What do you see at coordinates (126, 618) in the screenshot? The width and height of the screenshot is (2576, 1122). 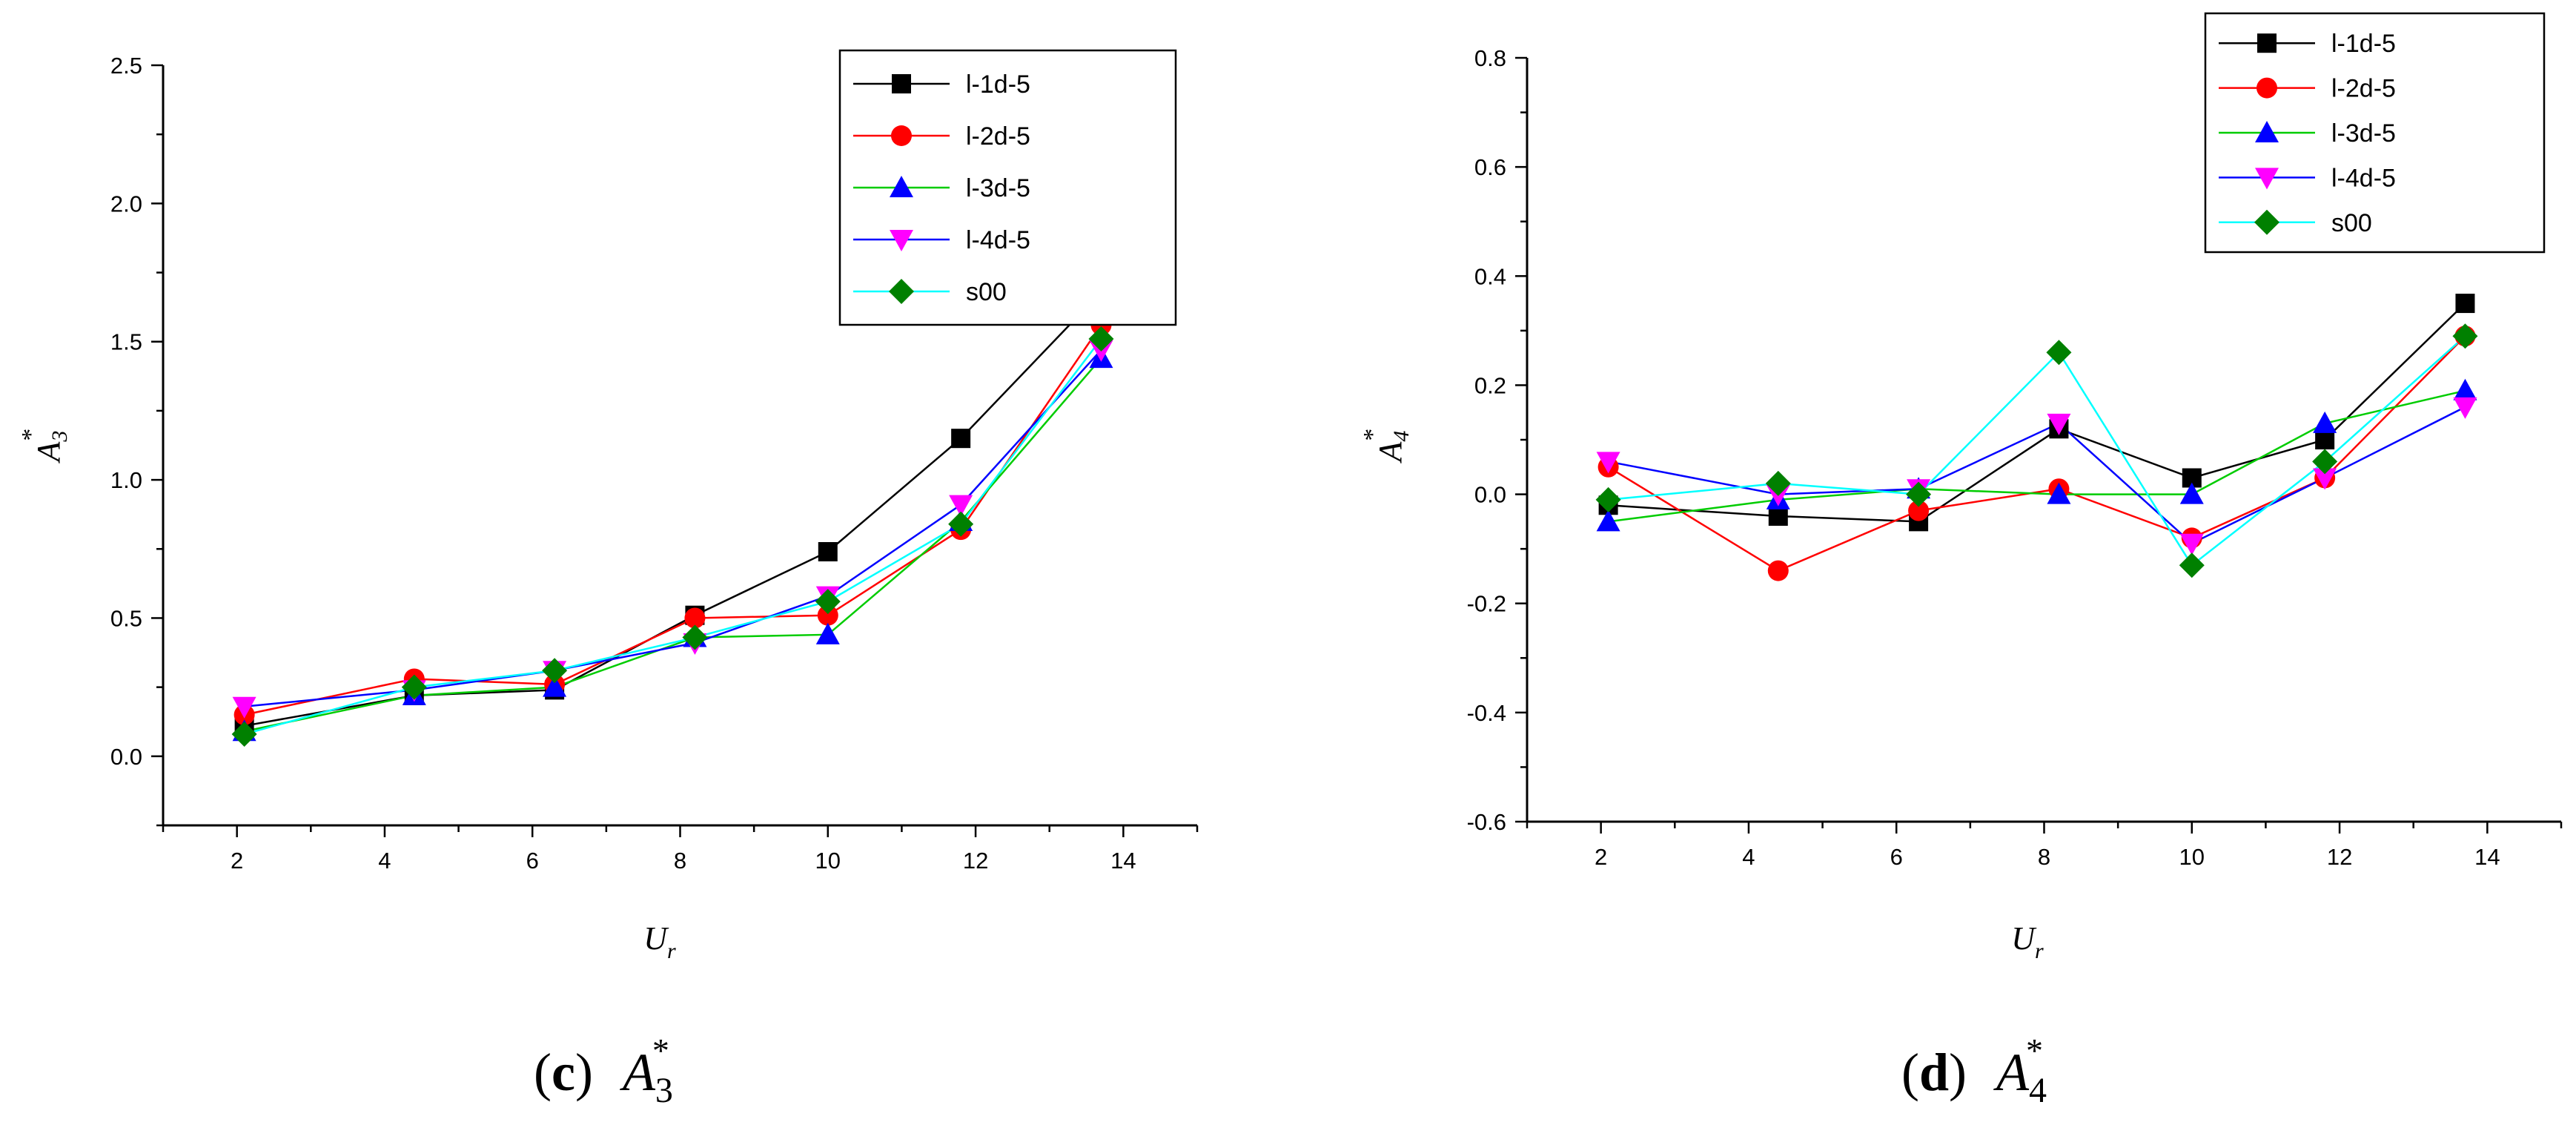 I see `y-tick-label: 0.5` at bounding box center [126, 618].